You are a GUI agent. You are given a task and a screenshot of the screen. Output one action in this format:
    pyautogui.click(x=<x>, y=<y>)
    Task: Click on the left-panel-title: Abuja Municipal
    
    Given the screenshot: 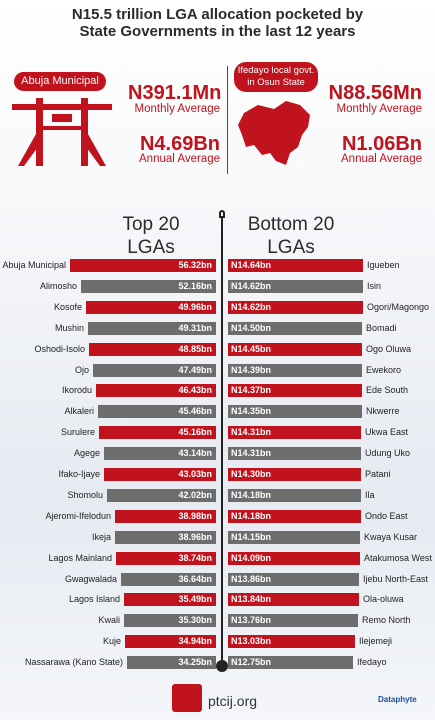 What is the action you would take?
    pyautogui.click(x=60, y=81)
    